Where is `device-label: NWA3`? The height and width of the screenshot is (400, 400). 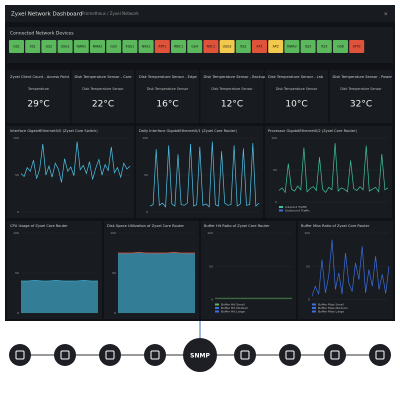
device-label: NWA3 is located at coordinates (292, 47).